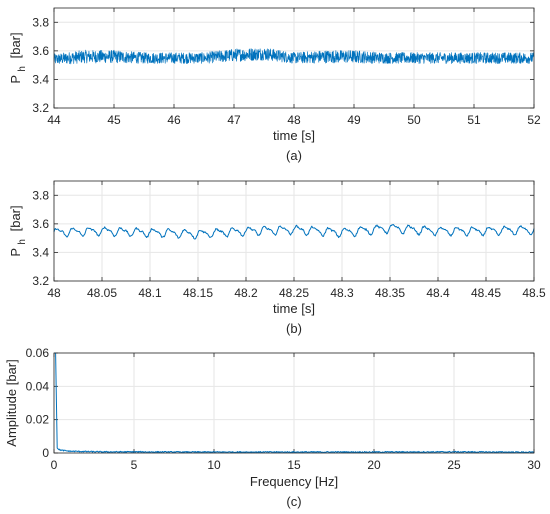 The image size is (550, 514). Describe the element at coordinates (374, 465) in the screenshot. I see `x-tick-label: 20` at that location.